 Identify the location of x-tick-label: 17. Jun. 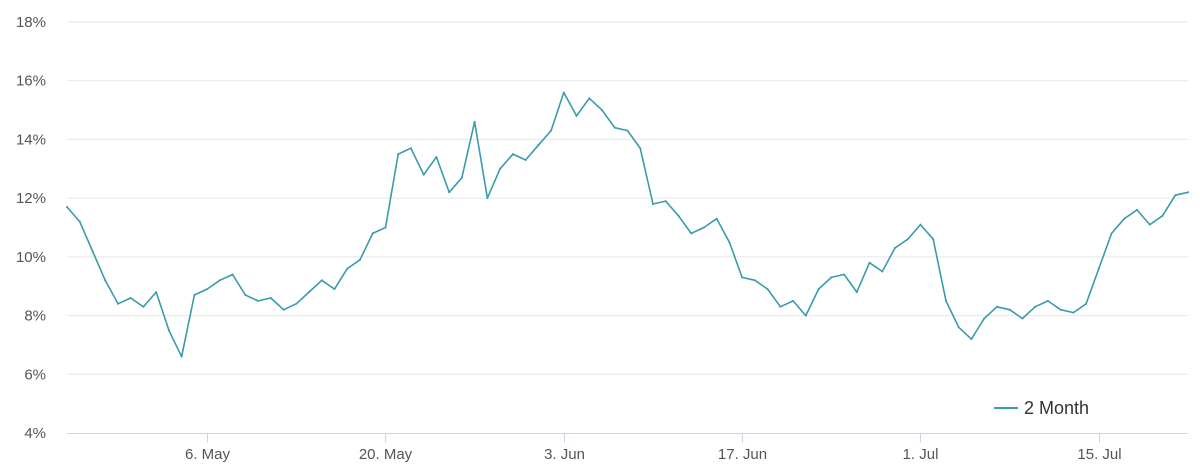
(742, 454).